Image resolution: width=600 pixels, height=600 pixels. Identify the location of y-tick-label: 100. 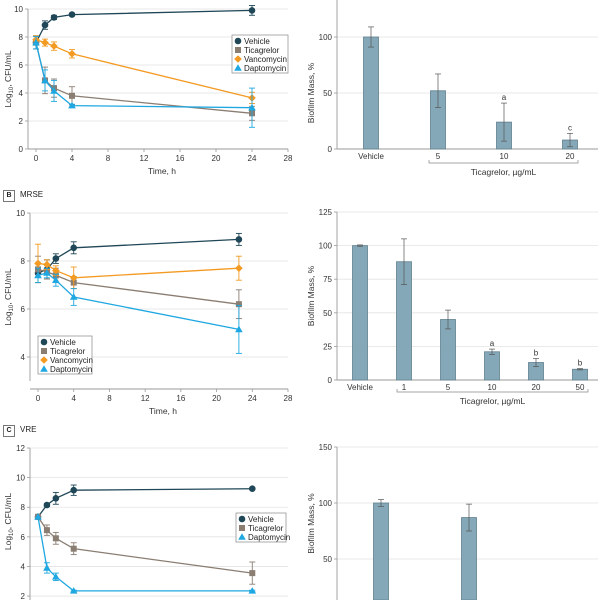
(326, 246).